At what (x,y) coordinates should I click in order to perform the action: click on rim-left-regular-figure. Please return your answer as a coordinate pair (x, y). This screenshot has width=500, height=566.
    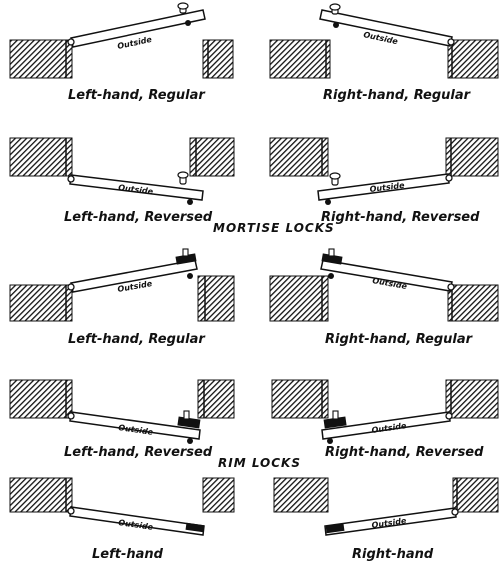
    Looking at the image, I should click on (122, 285).